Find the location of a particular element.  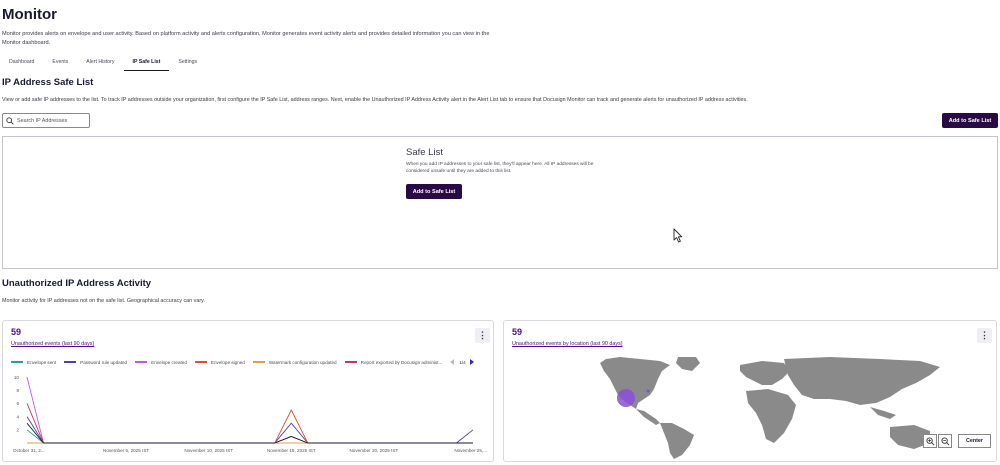

x-tick-label: November 15, 2025 IST is located at coordinates (291, 450).